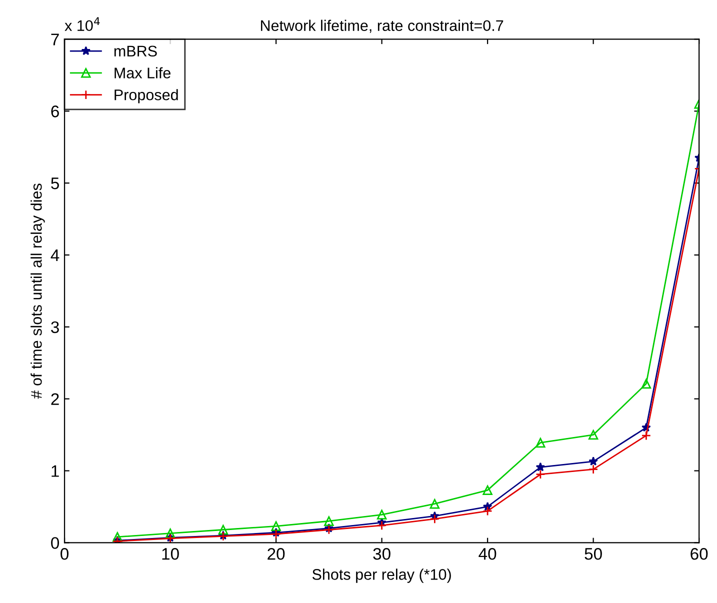  I want to click on legend-label: mBRS, so click(135, 51).